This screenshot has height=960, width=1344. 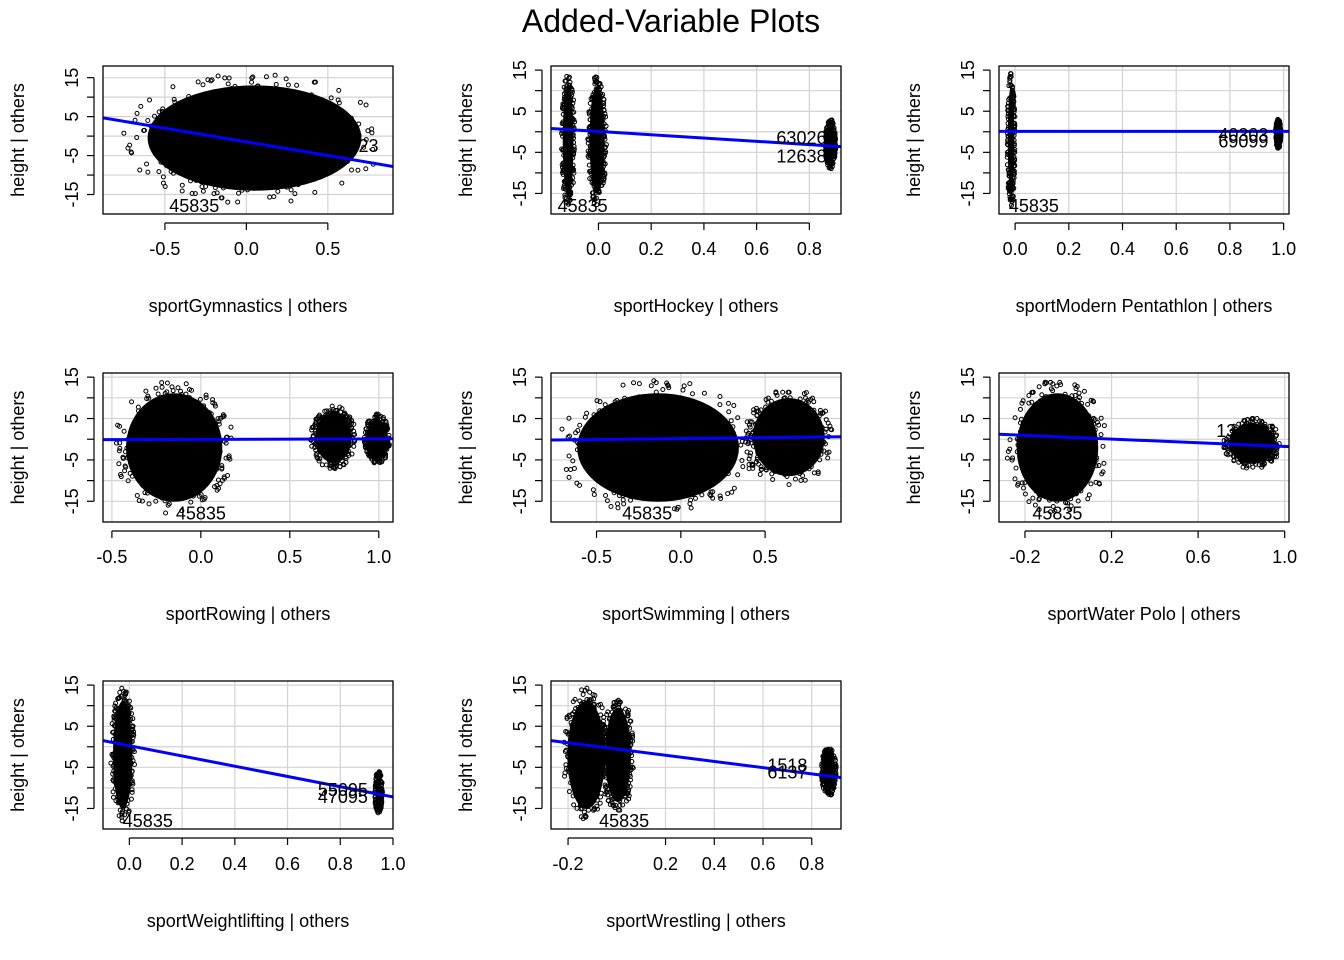 What do you see at coordinates (1034, 206) in the screenshot?
I see `point-label: 45835` at bounding box center [1034, 206].